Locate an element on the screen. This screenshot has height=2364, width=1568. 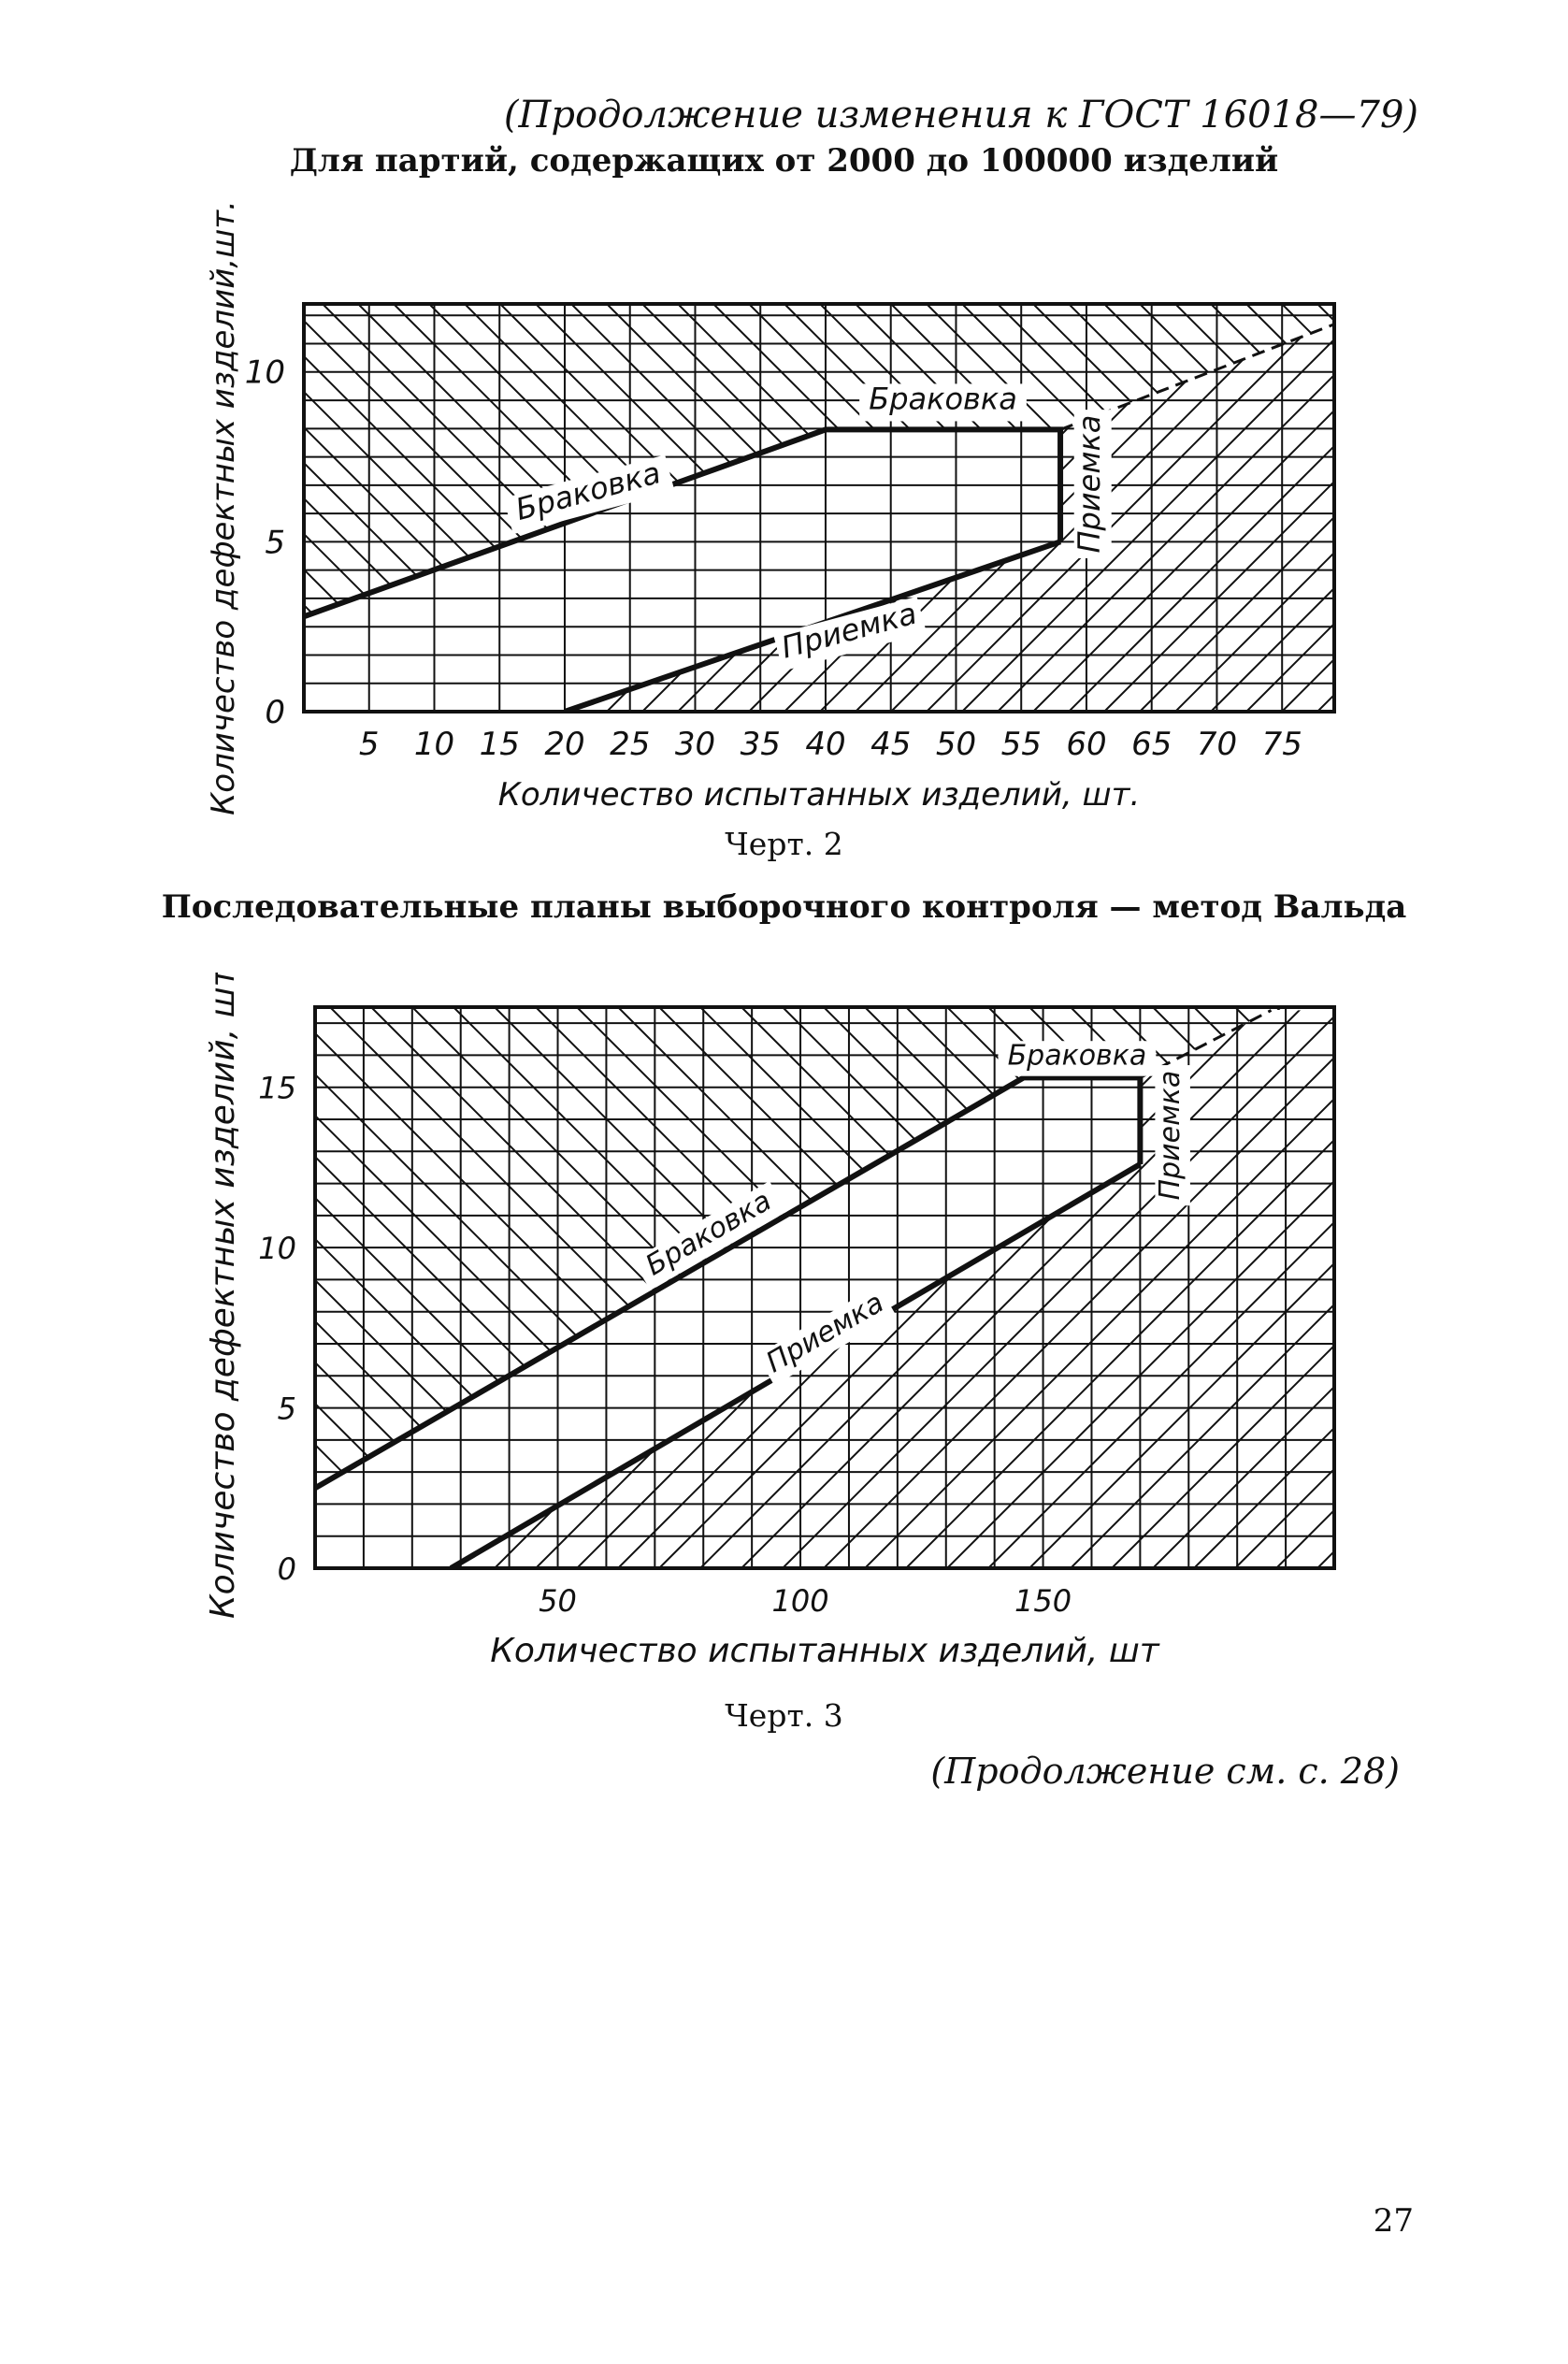
x-tick-label: 45 is located at coordinates (890, 744).